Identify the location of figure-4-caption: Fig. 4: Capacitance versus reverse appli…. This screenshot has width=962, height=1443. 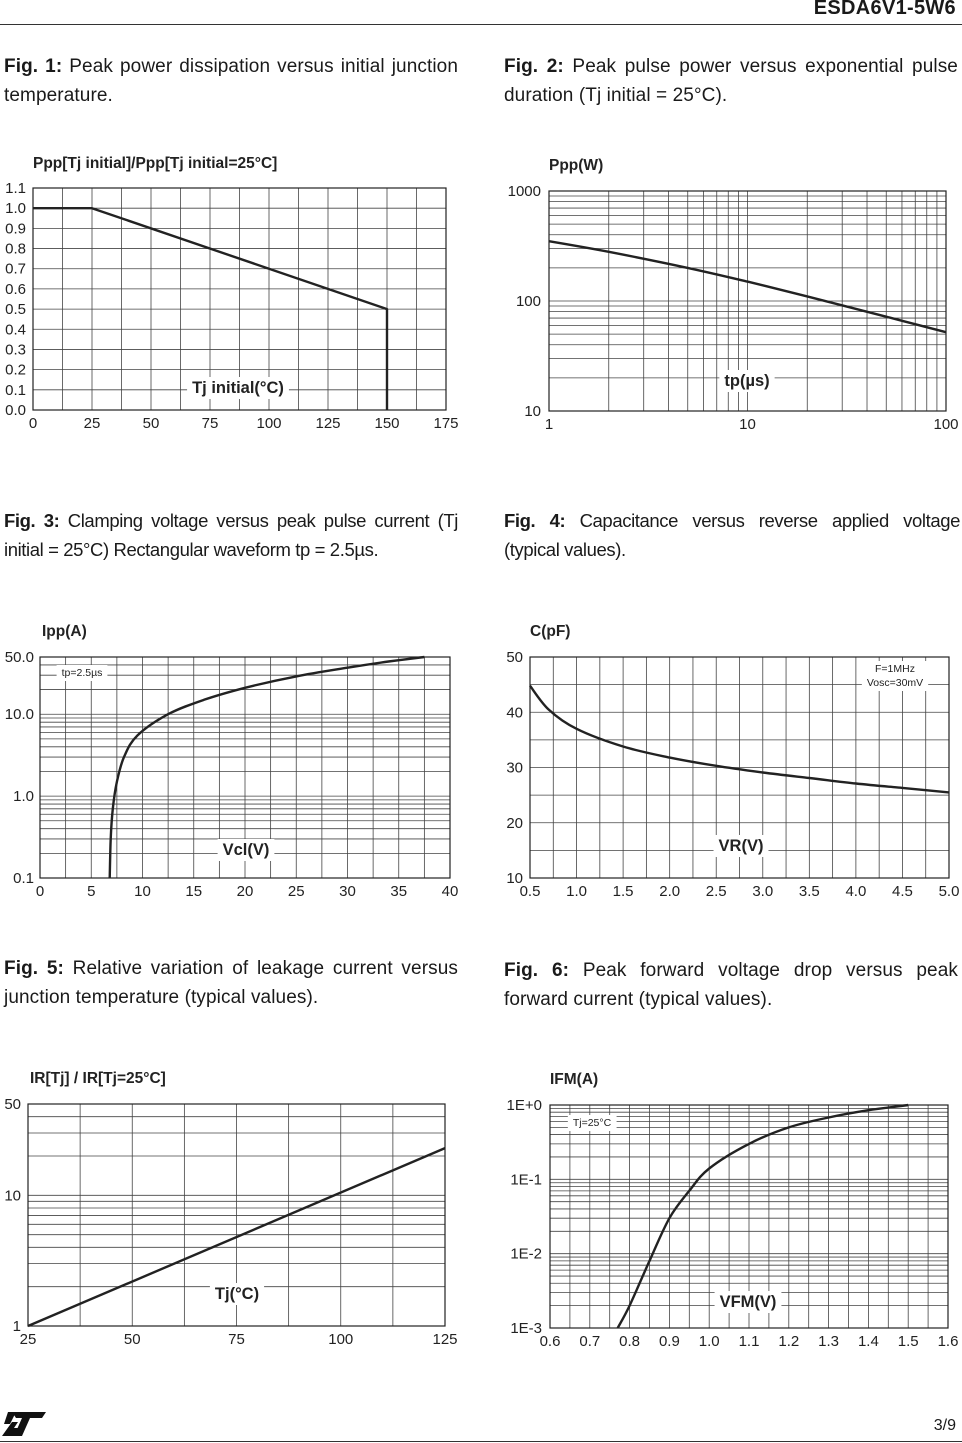
(732, 535).